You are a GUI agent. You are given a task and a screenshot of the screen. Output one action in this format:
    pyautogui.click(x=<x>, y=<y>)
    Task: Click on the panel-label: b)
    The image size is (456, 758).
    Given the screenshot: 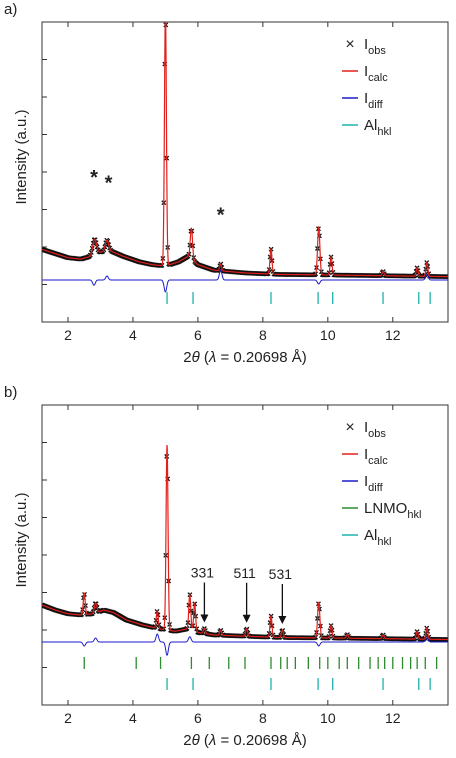 What is the action you would take?
    pyautogui.click(x=10, y=392)
    